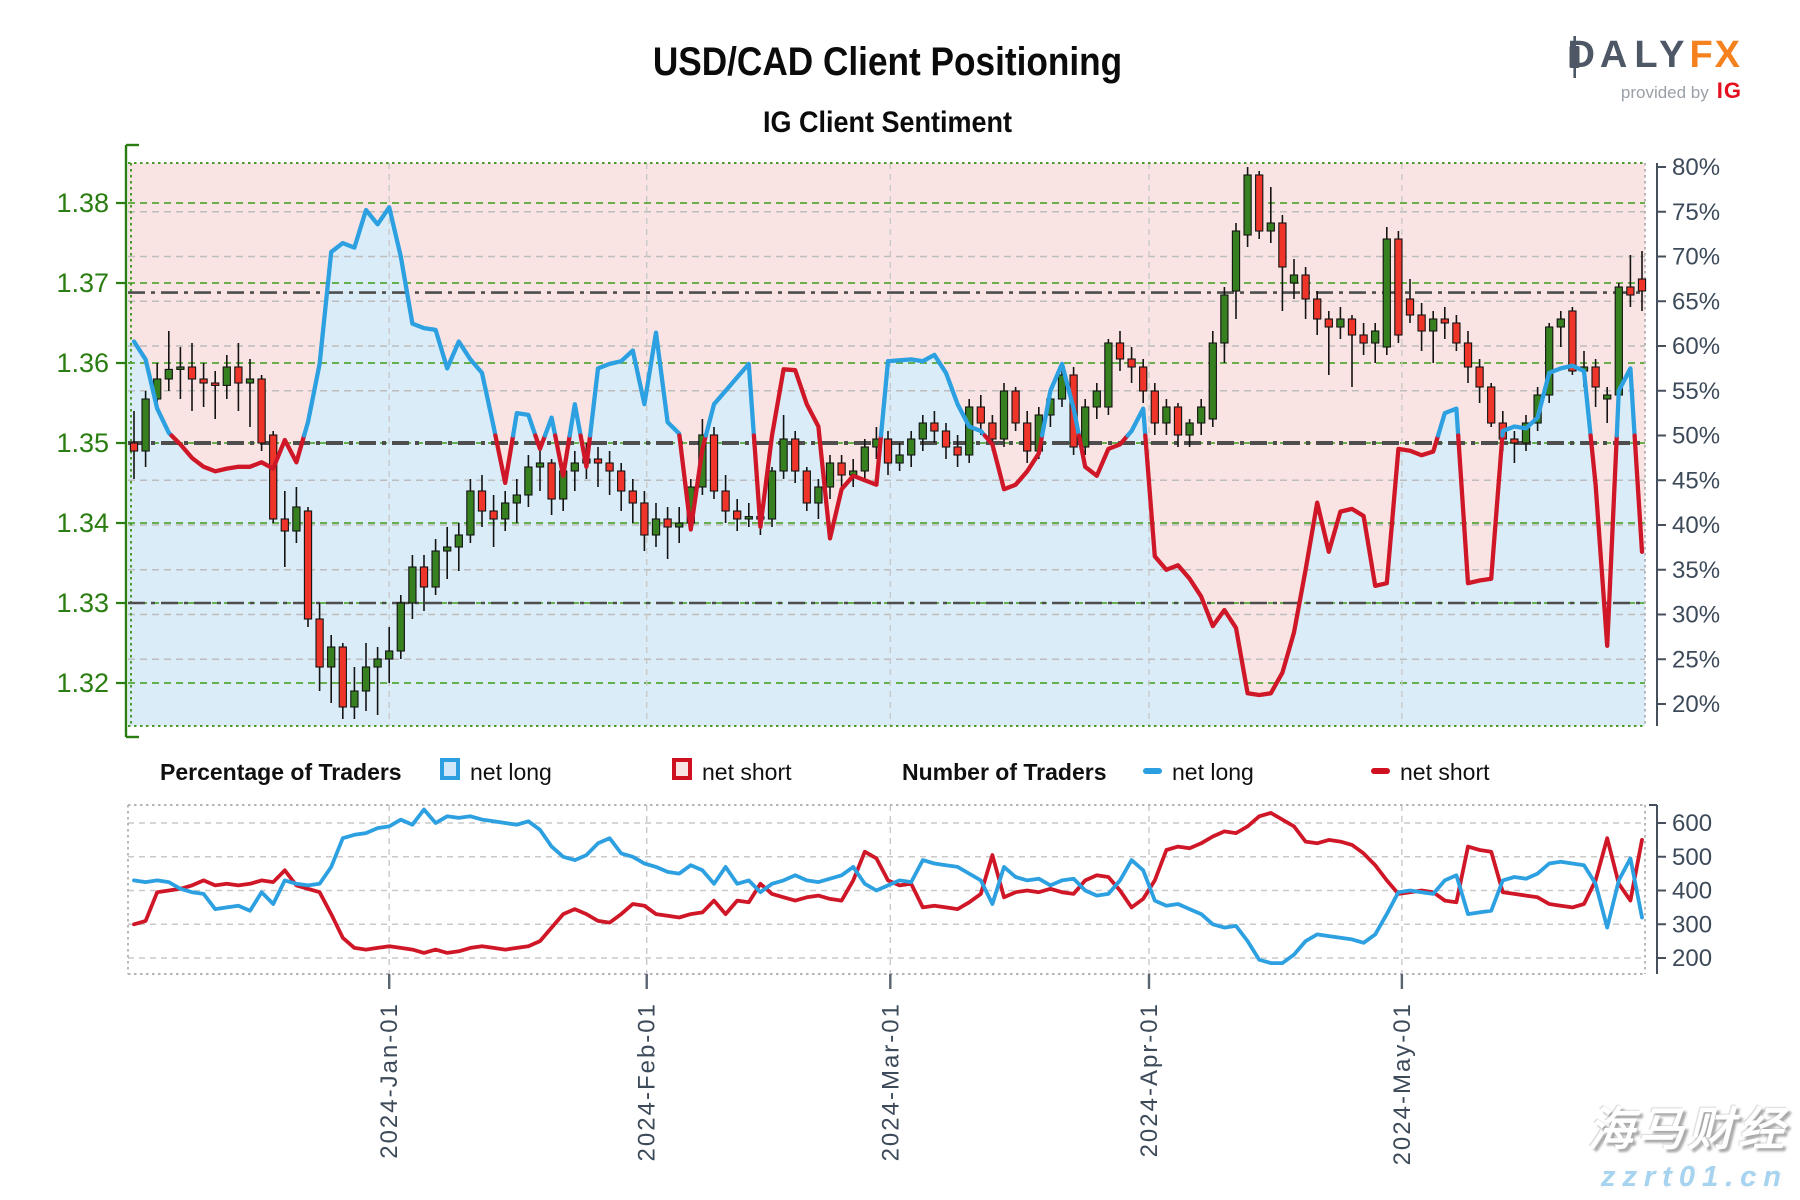 The width and height of the screenshot is (1800, 1200). I want to click on svg-text: 25%, so click(1696, 659).